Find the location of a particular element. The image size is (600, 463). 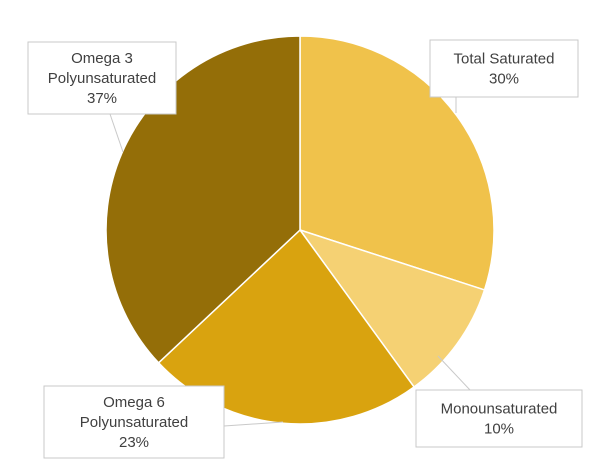

category-label-omega-6-polyunsaturated: Omega 6 is located at coordinates (134, 402).